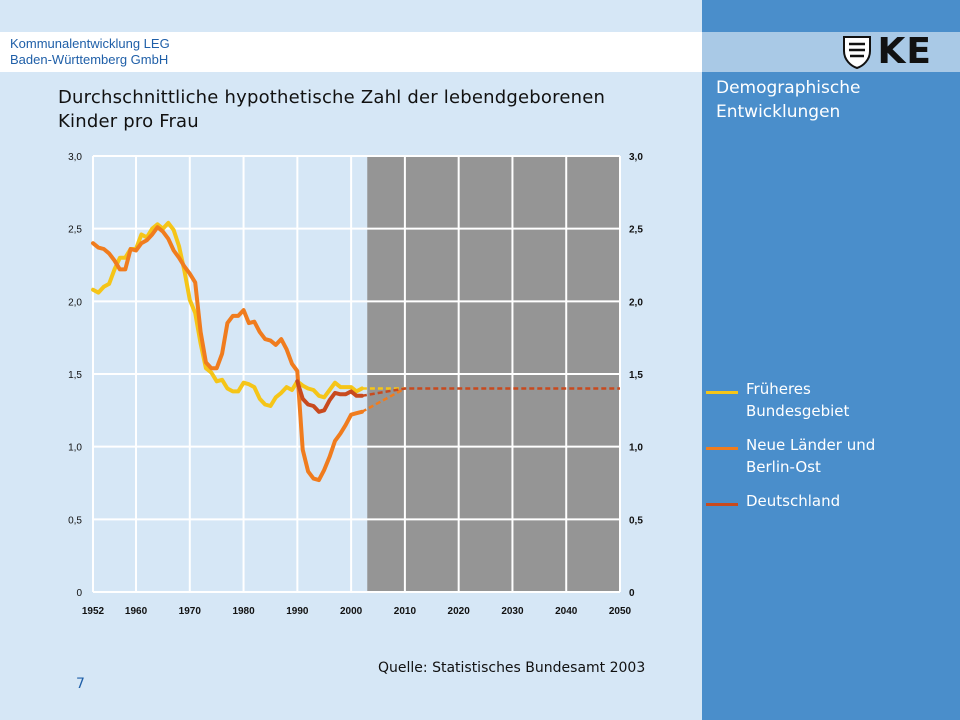 The width and height of the screenshot is (960, 720). I want to click on legend-label-line: Bundesgebiet, so click(798, 411).